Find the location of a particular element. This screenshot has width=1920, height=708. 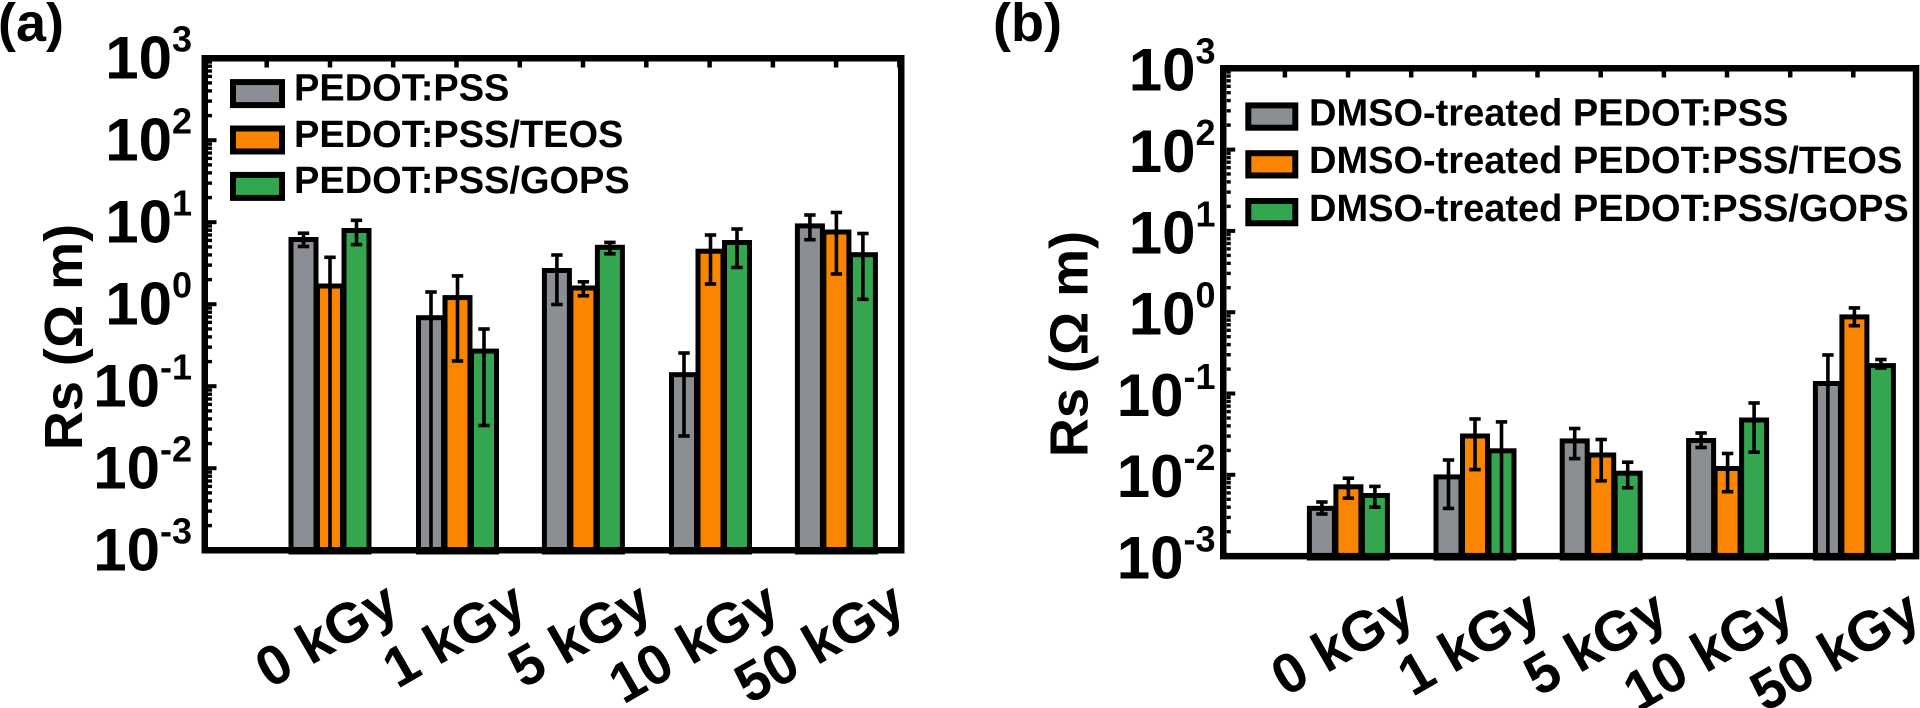

svg-text: PEDOT:PSS/TEOS is located at coordinates (458, 135).